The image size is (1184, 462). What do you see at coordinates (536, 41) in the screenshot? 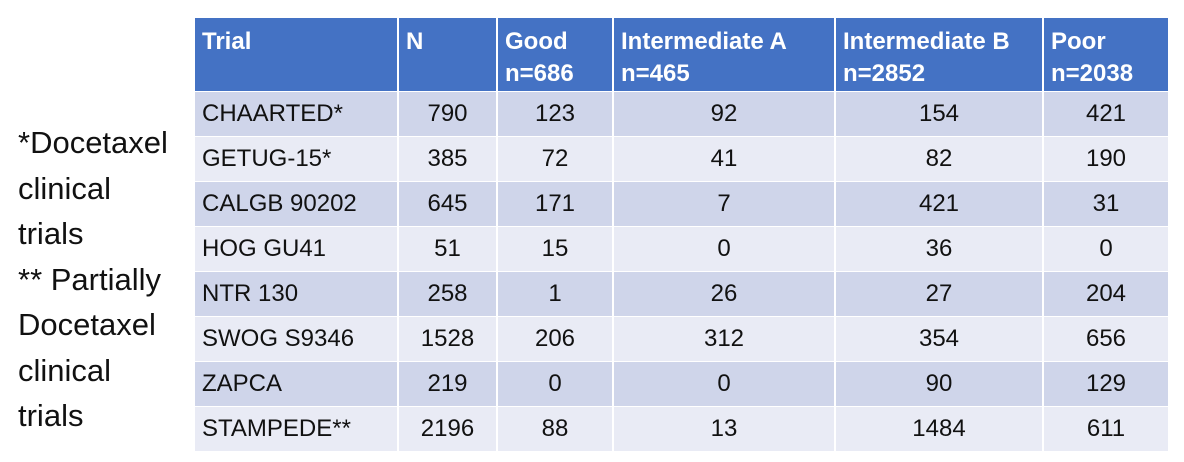
I see `header-label: Good` at bounding box center [536, 41].